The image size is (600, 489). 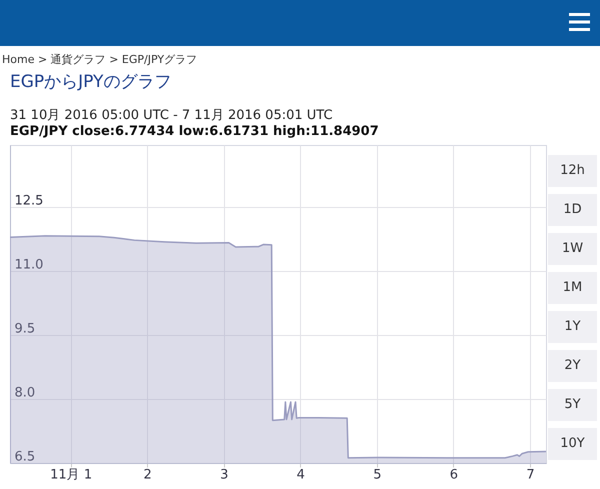 I want to click on chart-title: EGPからJPYのグラフ, so click(x=91, y=82).